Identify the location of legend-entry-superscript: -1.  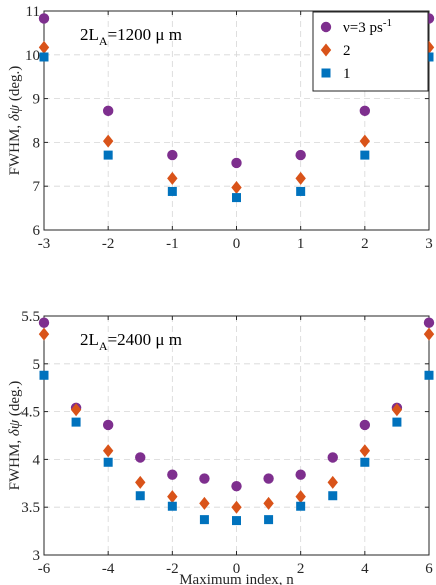
(387, 23).